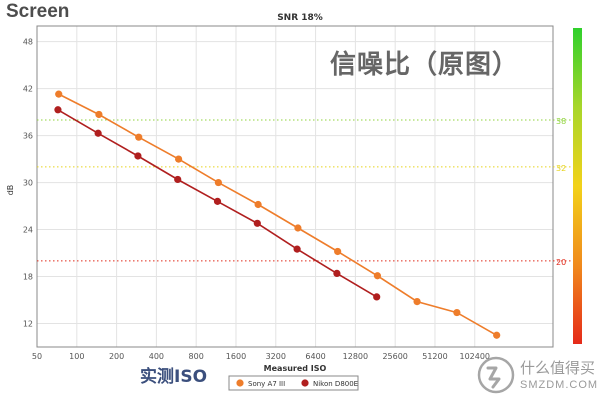  I want to click on y-tick-label: 36, so click(28, 136).